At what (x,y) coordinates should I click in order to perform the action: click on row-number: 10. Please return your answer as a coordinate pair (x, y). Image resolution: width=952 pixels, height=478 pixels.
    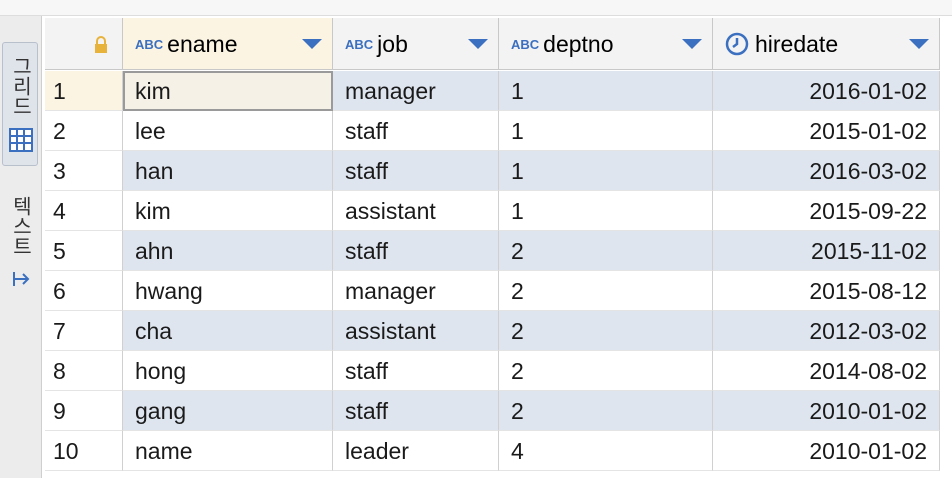
    Looking at the image, I should click on (84, 451).